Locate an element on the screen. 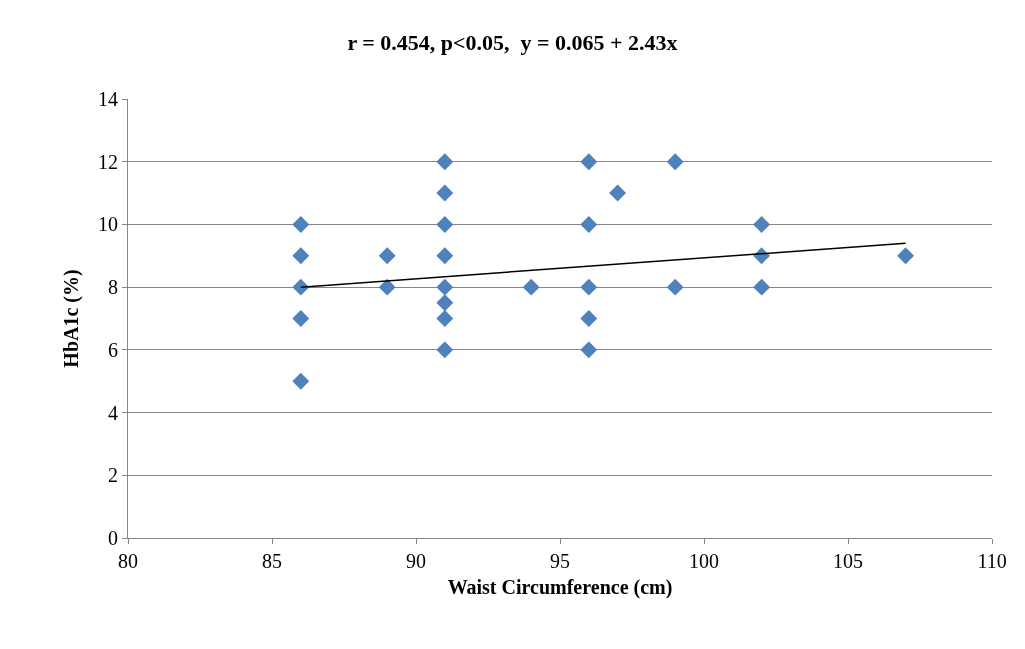 The height and width of the screenshot is (649, 1025). y-tick-label: 14 is located at coordinates (108, 99).